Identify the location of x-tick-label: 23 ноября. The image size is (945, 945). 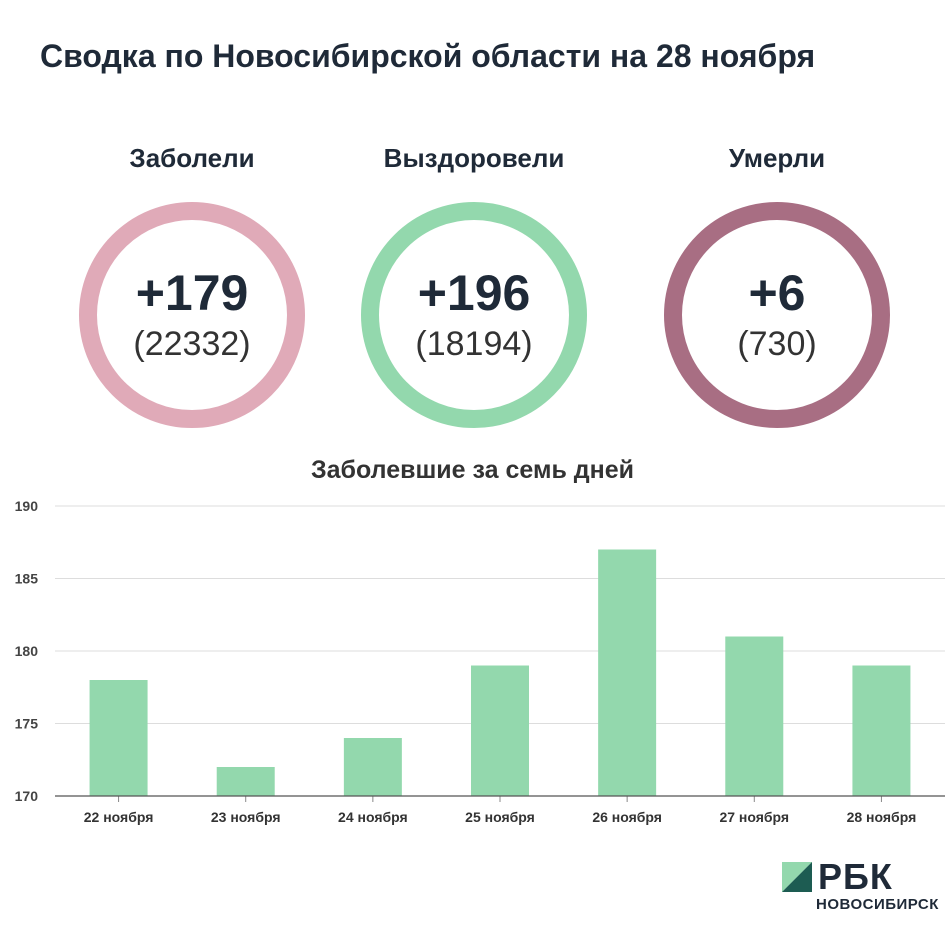
(246, 817).